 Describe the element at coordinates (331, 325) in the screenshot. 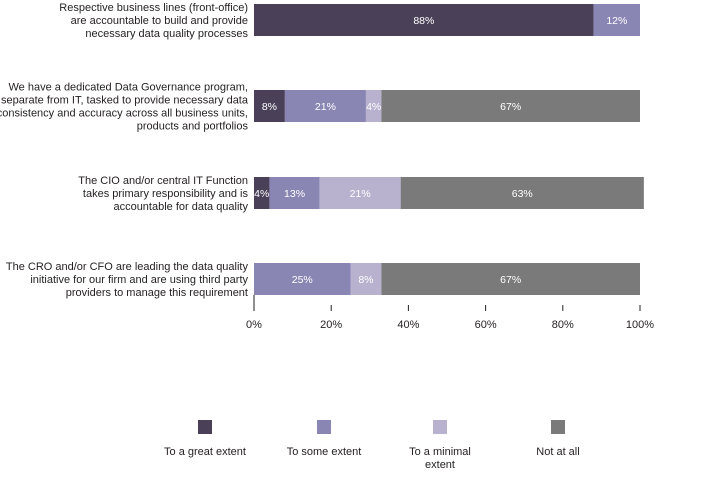

I see `tick-label: 20%` at that location.